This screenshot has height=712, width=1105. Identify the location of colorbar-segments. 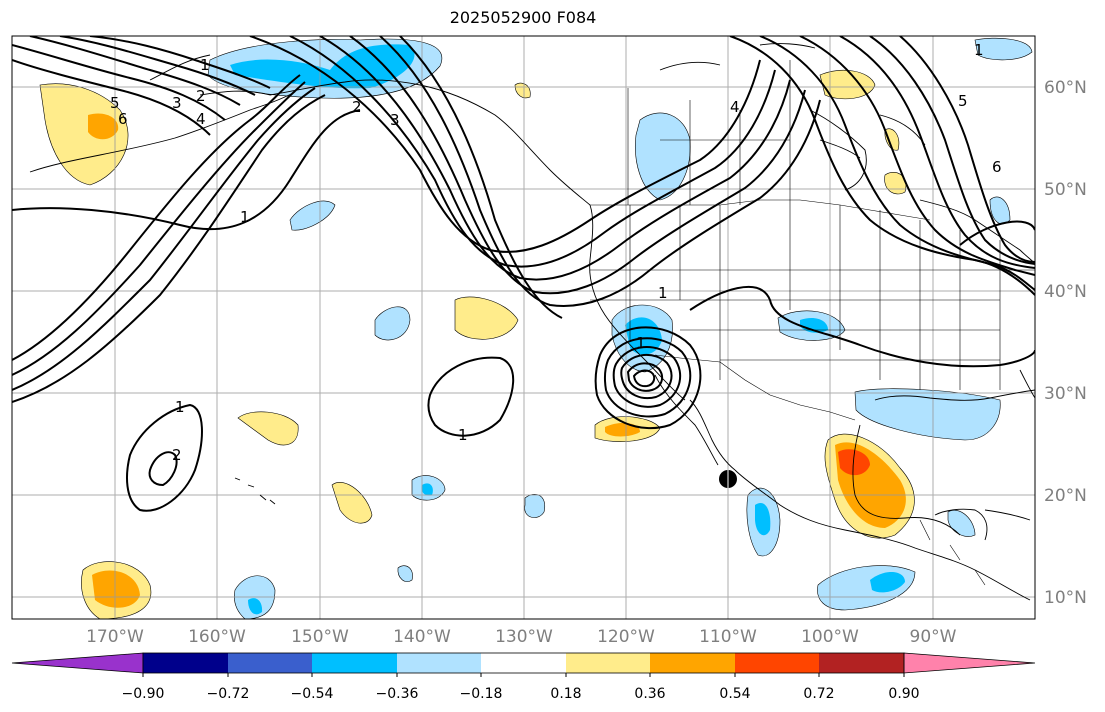
(523, 664).